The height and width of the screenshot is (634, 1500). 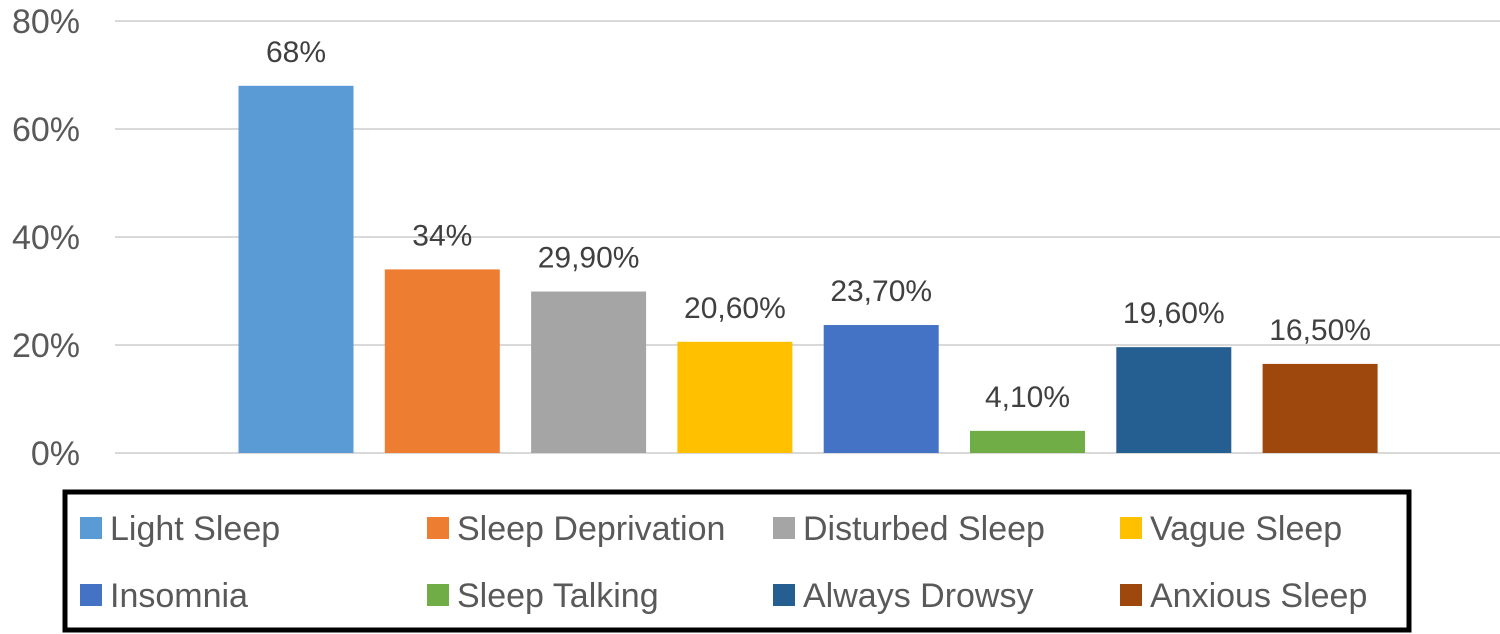 What do you see at coordinates (1258, 596) in the screenshot?
I see `legend-label-anxious-sleep: Anxious Sleep` at bounding box center [1258, 596].